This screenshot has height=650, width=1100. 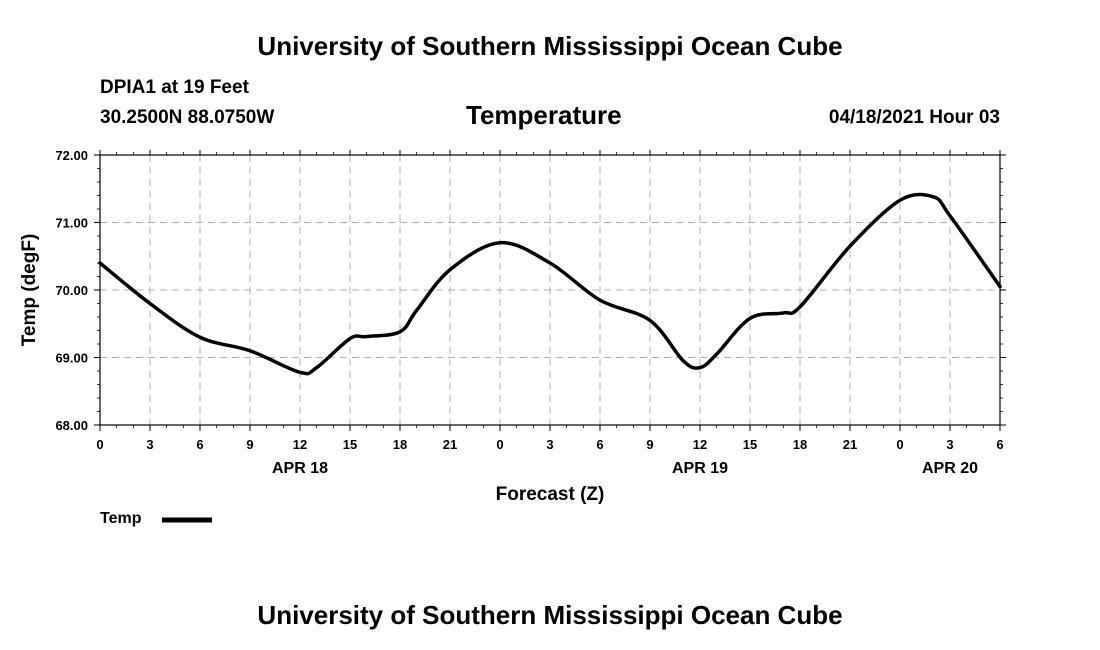 What do you see at coordinates (71, 223) in the screenshot?
I see `y-tick-label: 71.00` at bounding box center [71, 223].